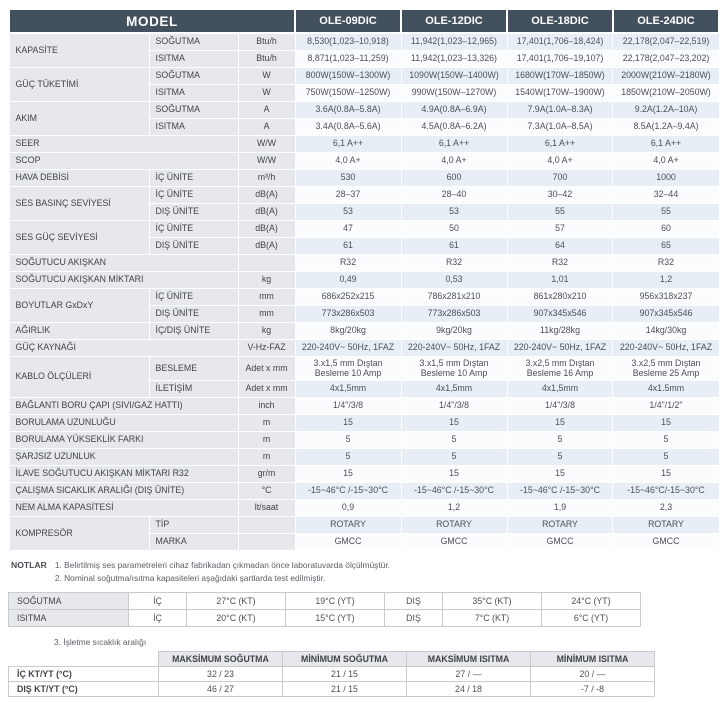 This screenshot has width=728, height=702. What do you see at coordinates (266, 194) in the screenshot?
I see `spec-unit: dB(A)` at bounding box center [266, 194].